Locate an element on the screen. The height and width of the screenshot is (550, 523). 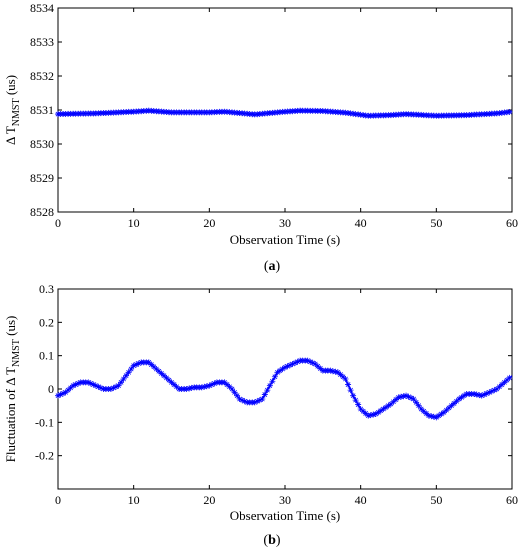
y-tick-label-a: 8533 is located at coordinates (42, 42).